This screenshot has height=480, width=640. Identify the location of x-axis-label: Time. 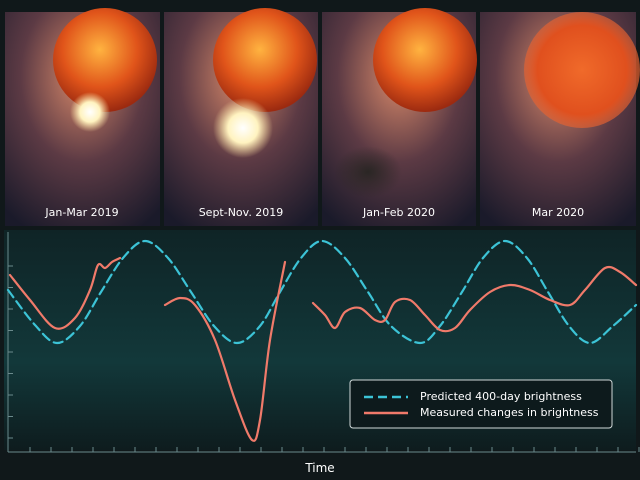
(319, 468).